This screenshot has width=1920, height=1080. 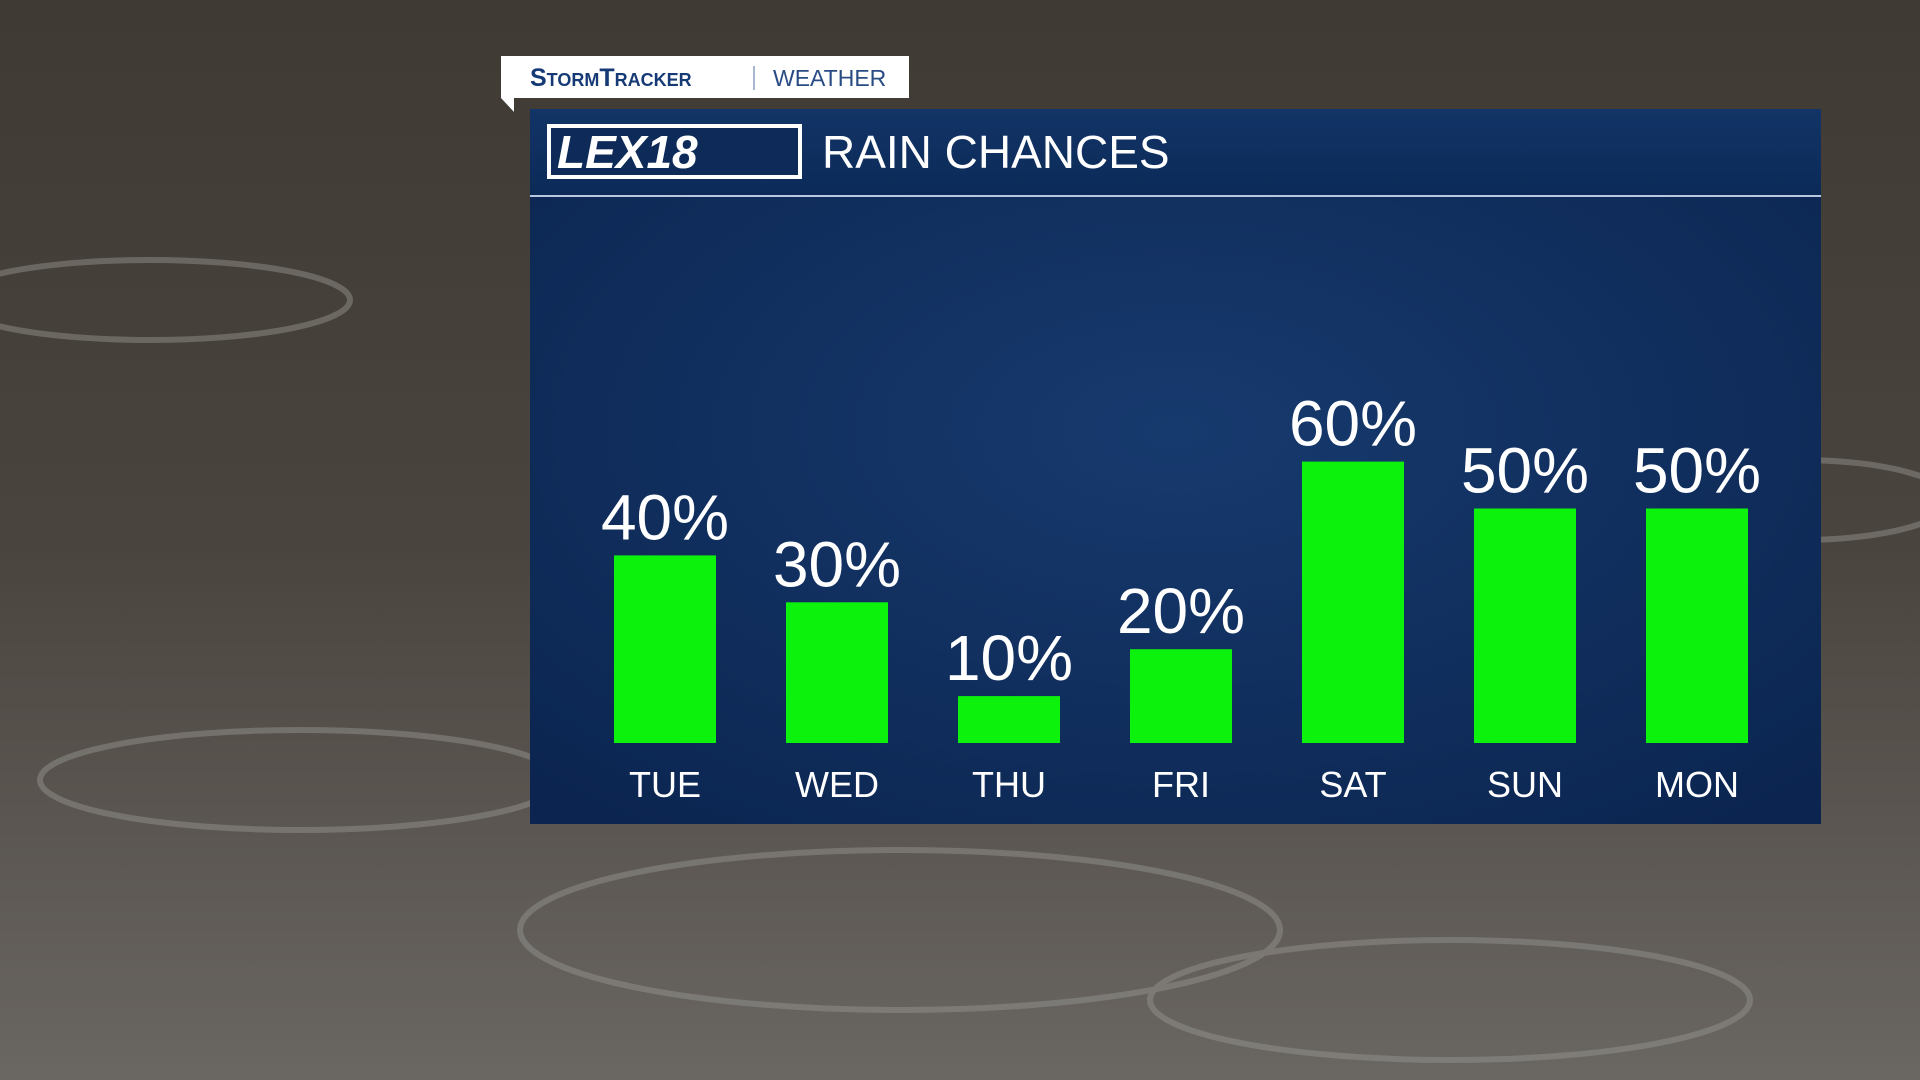 What do you see at coordinates (1525, 784) in the screenshot?
I see `x-tick-label: SUN` at bounding box center [1525, 784].